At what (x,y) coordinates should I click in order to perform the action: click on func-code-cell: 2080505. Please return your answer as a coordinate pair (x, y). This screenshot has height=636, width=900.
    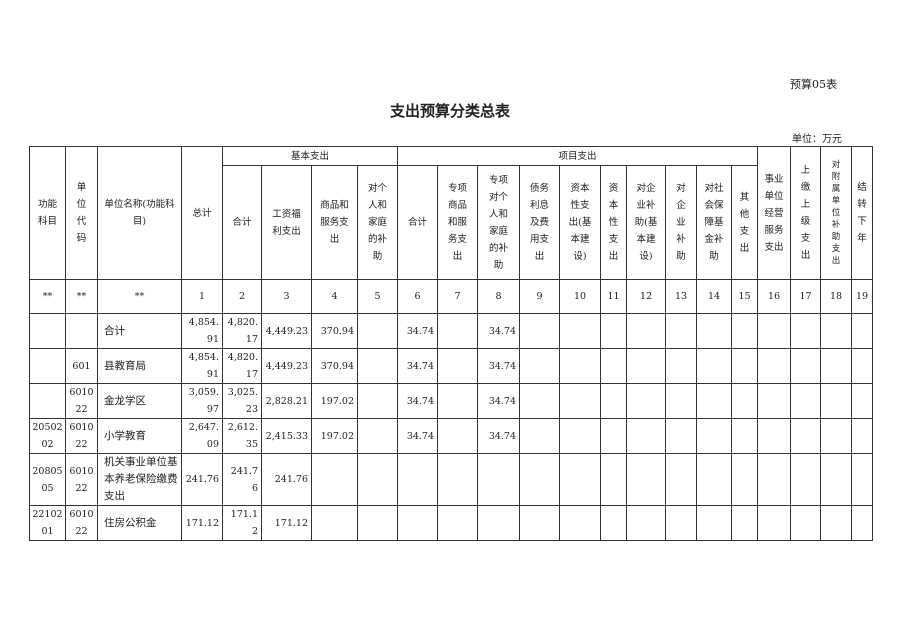
    Looking at the image, I should click on (47, 479).